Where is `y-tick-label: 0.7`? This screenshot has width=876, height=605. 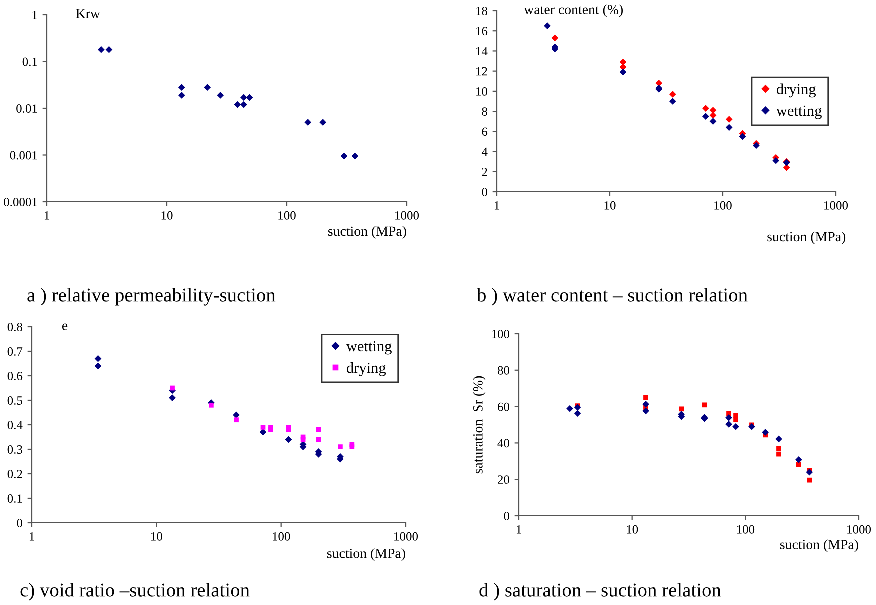 y-tick-label: 0.7 is located at coordinates (15, 352).